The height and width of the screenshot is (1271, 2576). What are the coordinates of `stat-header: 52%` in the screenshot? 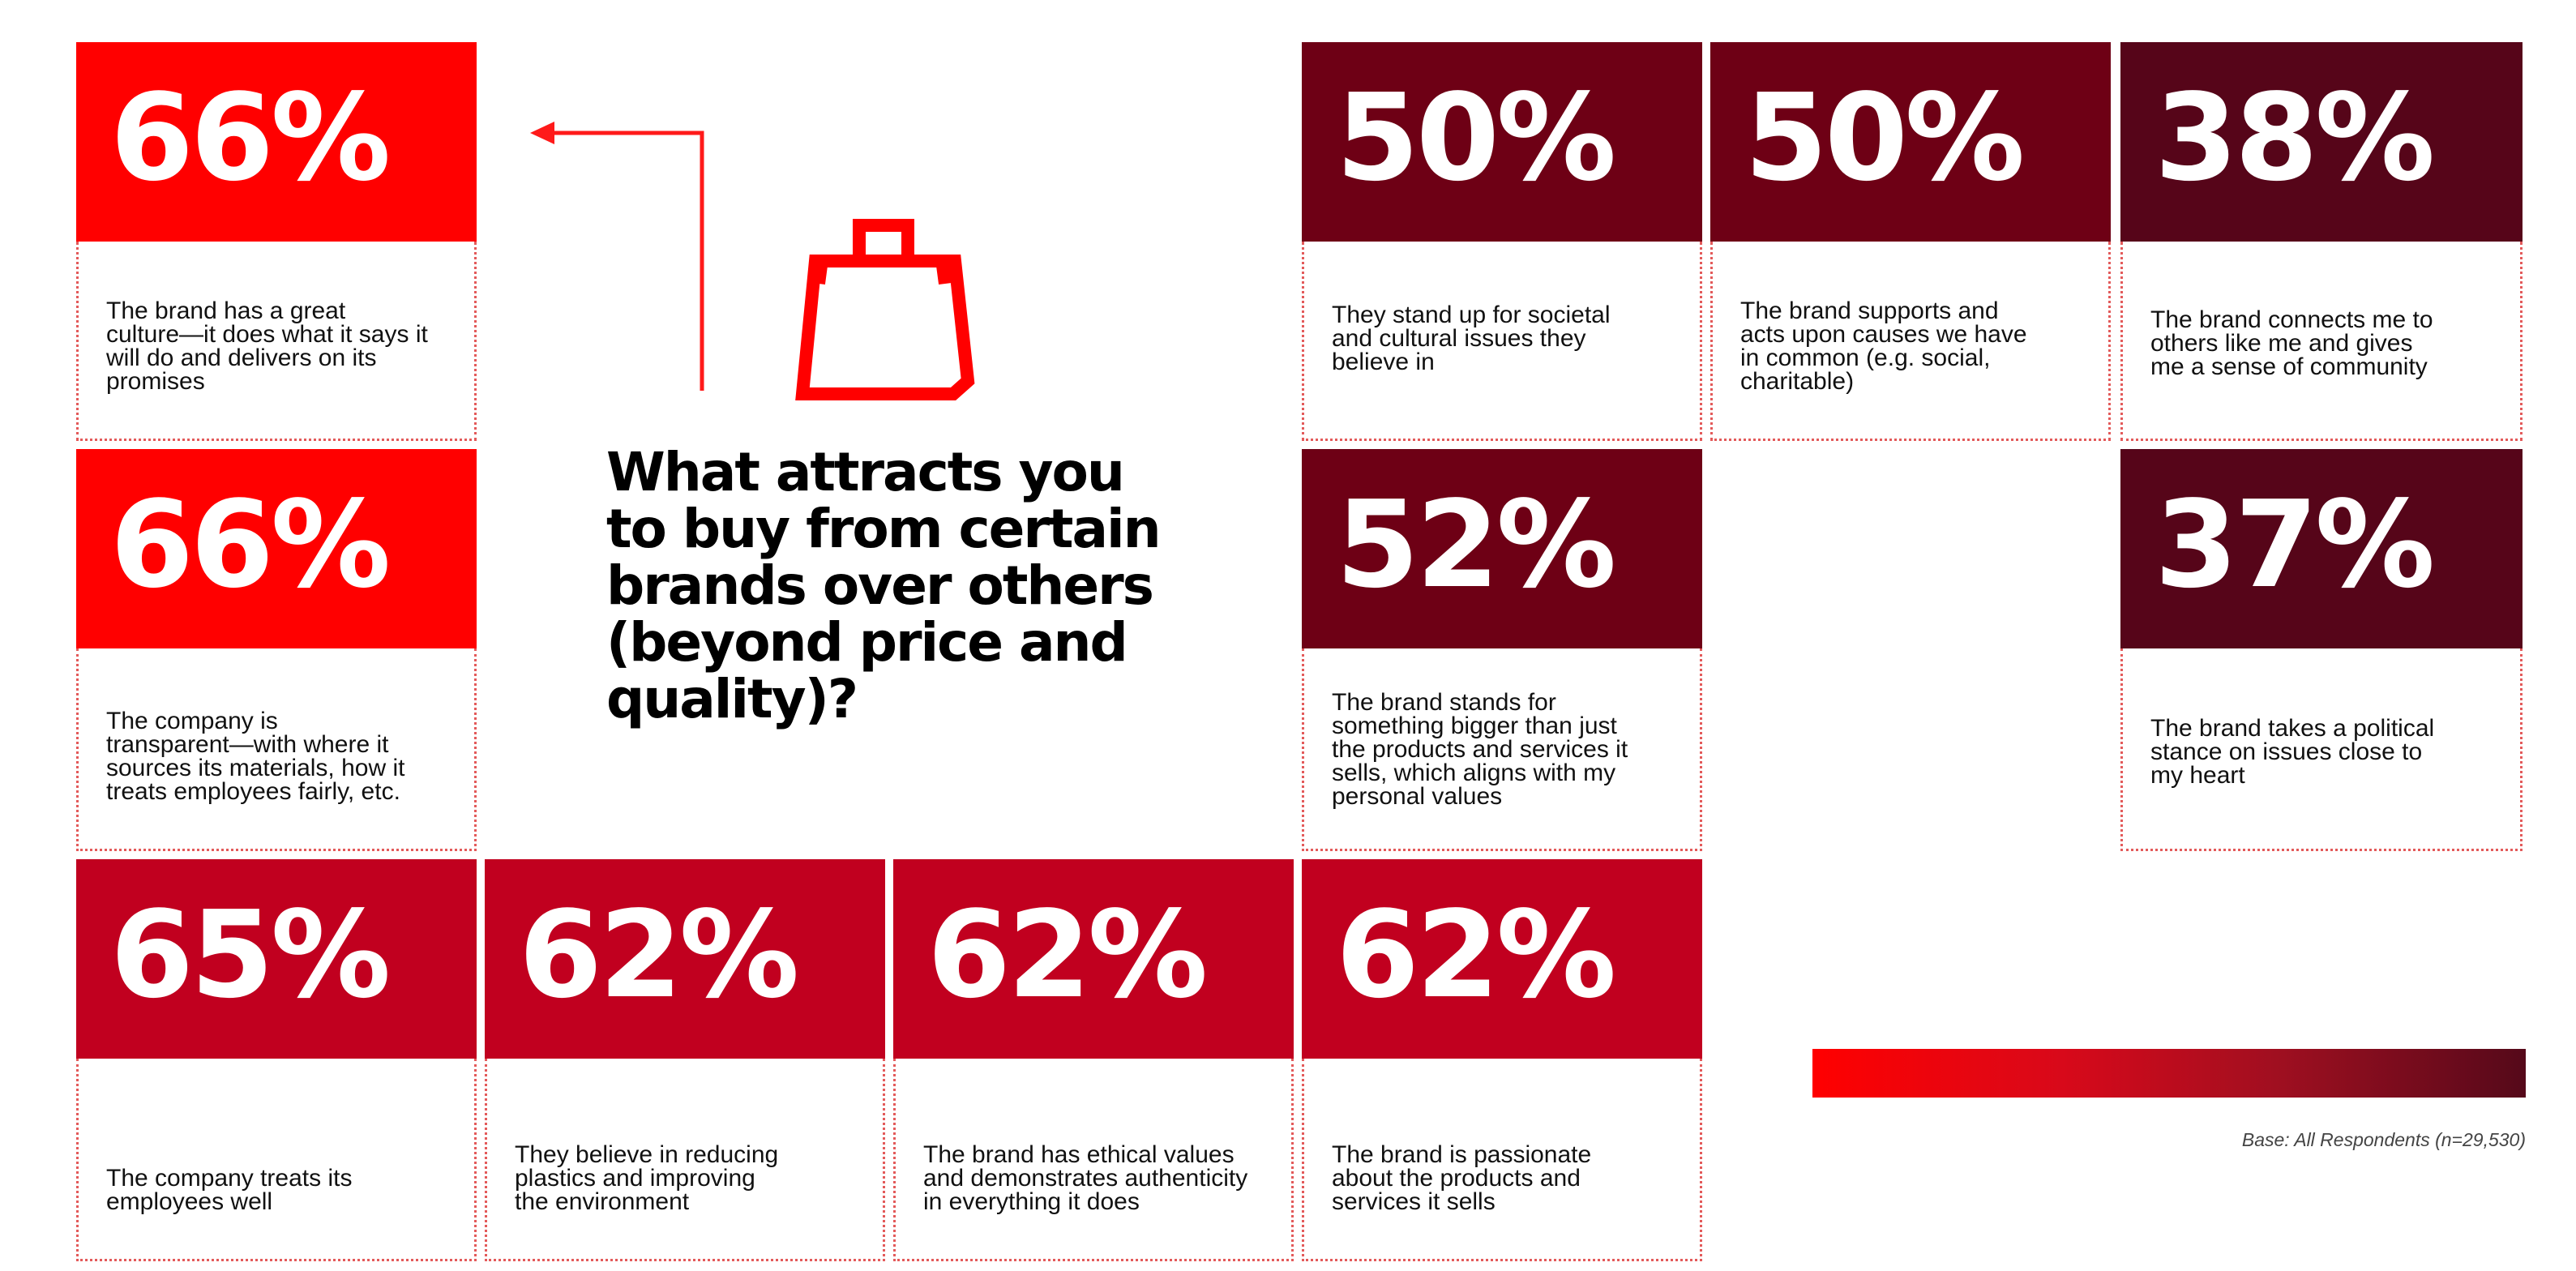 It's located at (1502, 548).